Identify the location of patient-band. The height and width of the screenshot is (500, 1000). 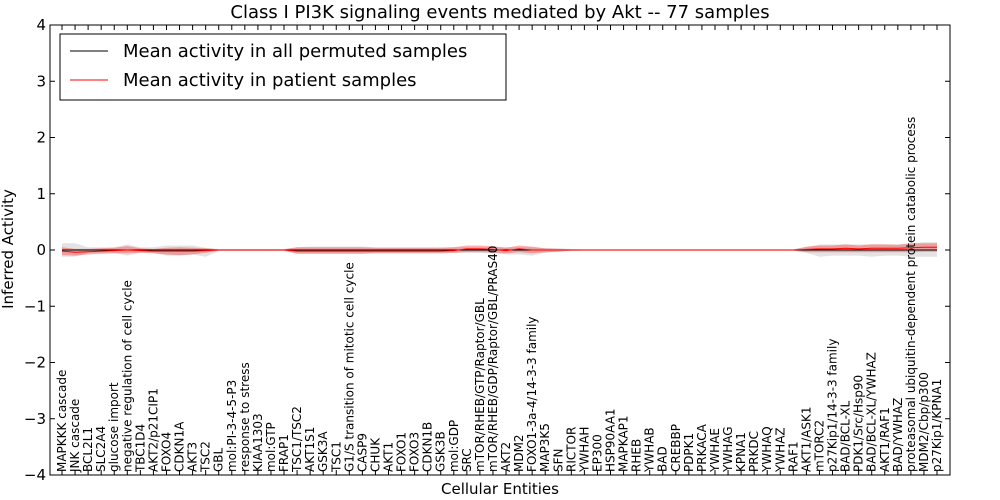
(499, 249).